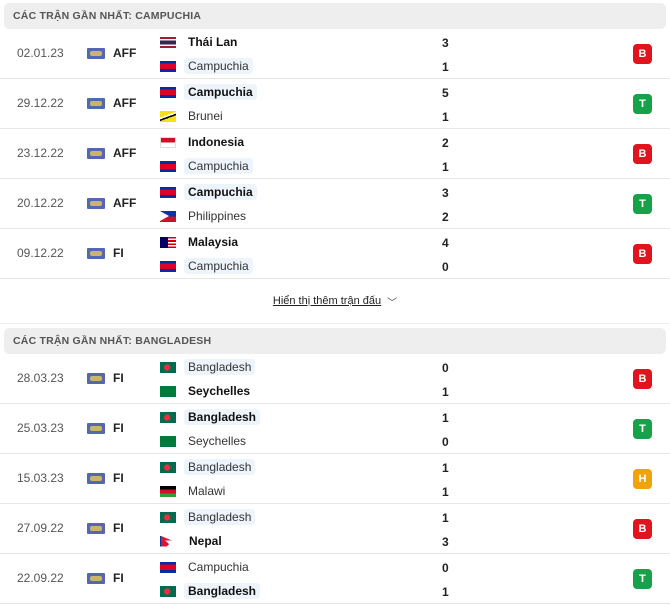  Describe the element at coordinates (327, 301) in the screenshot. I see `show-more-link: Hiển thị thêm trận đấu` at that location.